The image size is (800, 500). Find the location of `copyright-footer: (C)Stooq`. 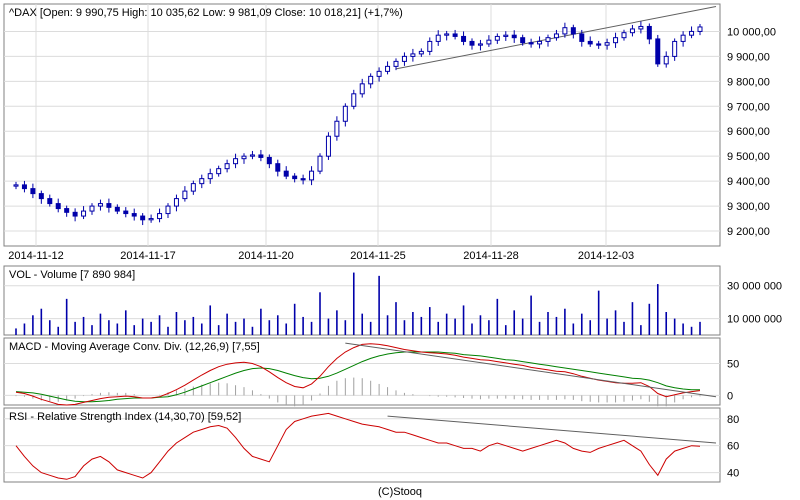

copyright-footer: (C)Stooq is located at coordinates (400, 492).